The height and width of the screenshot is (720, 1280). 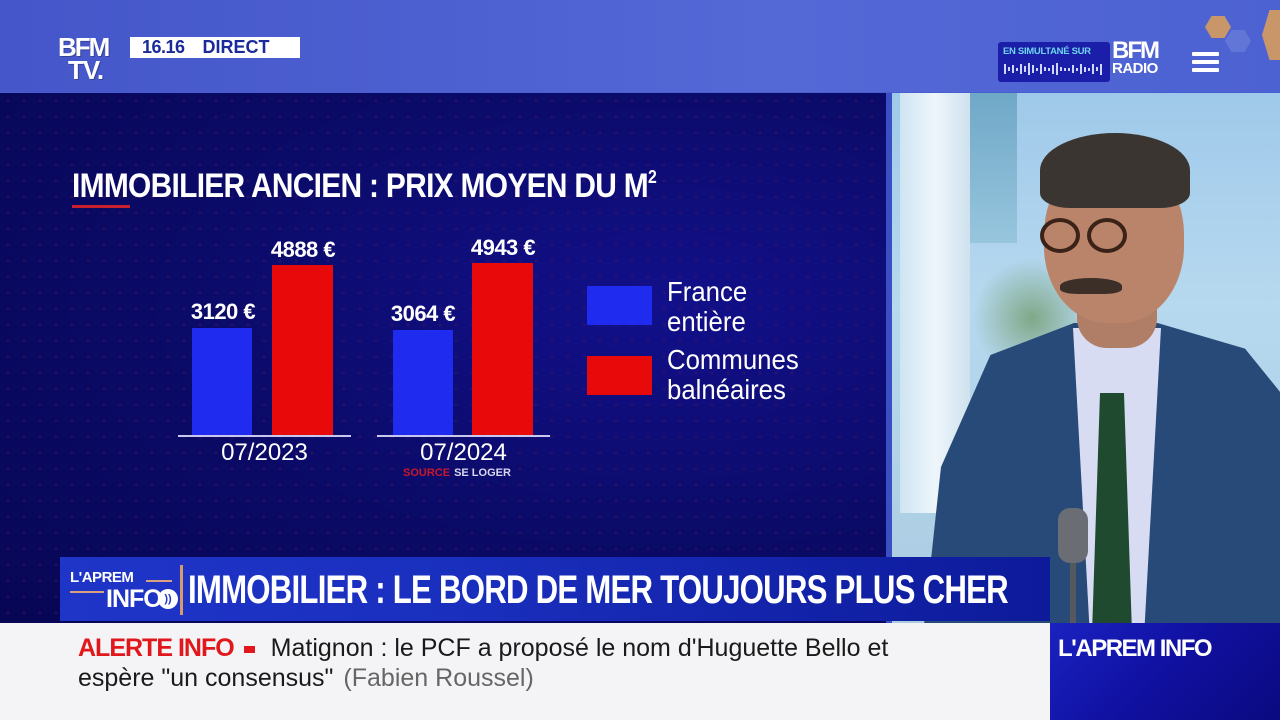 I want to click on category-label: 07/2024, so click(x=463, y=452).